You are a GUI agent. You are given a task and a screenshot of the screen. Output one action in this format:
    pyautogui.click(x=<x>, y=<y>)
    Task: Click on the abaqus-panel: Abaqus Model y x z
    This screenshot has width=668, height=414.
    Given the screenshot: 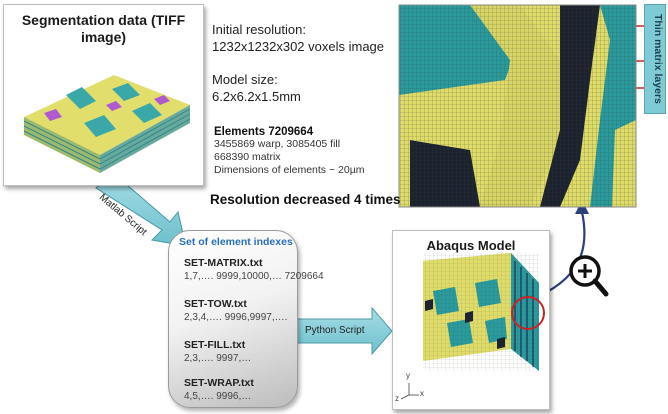 What is the action you would take?
    pyautogui.click(x=471, y=320)
    